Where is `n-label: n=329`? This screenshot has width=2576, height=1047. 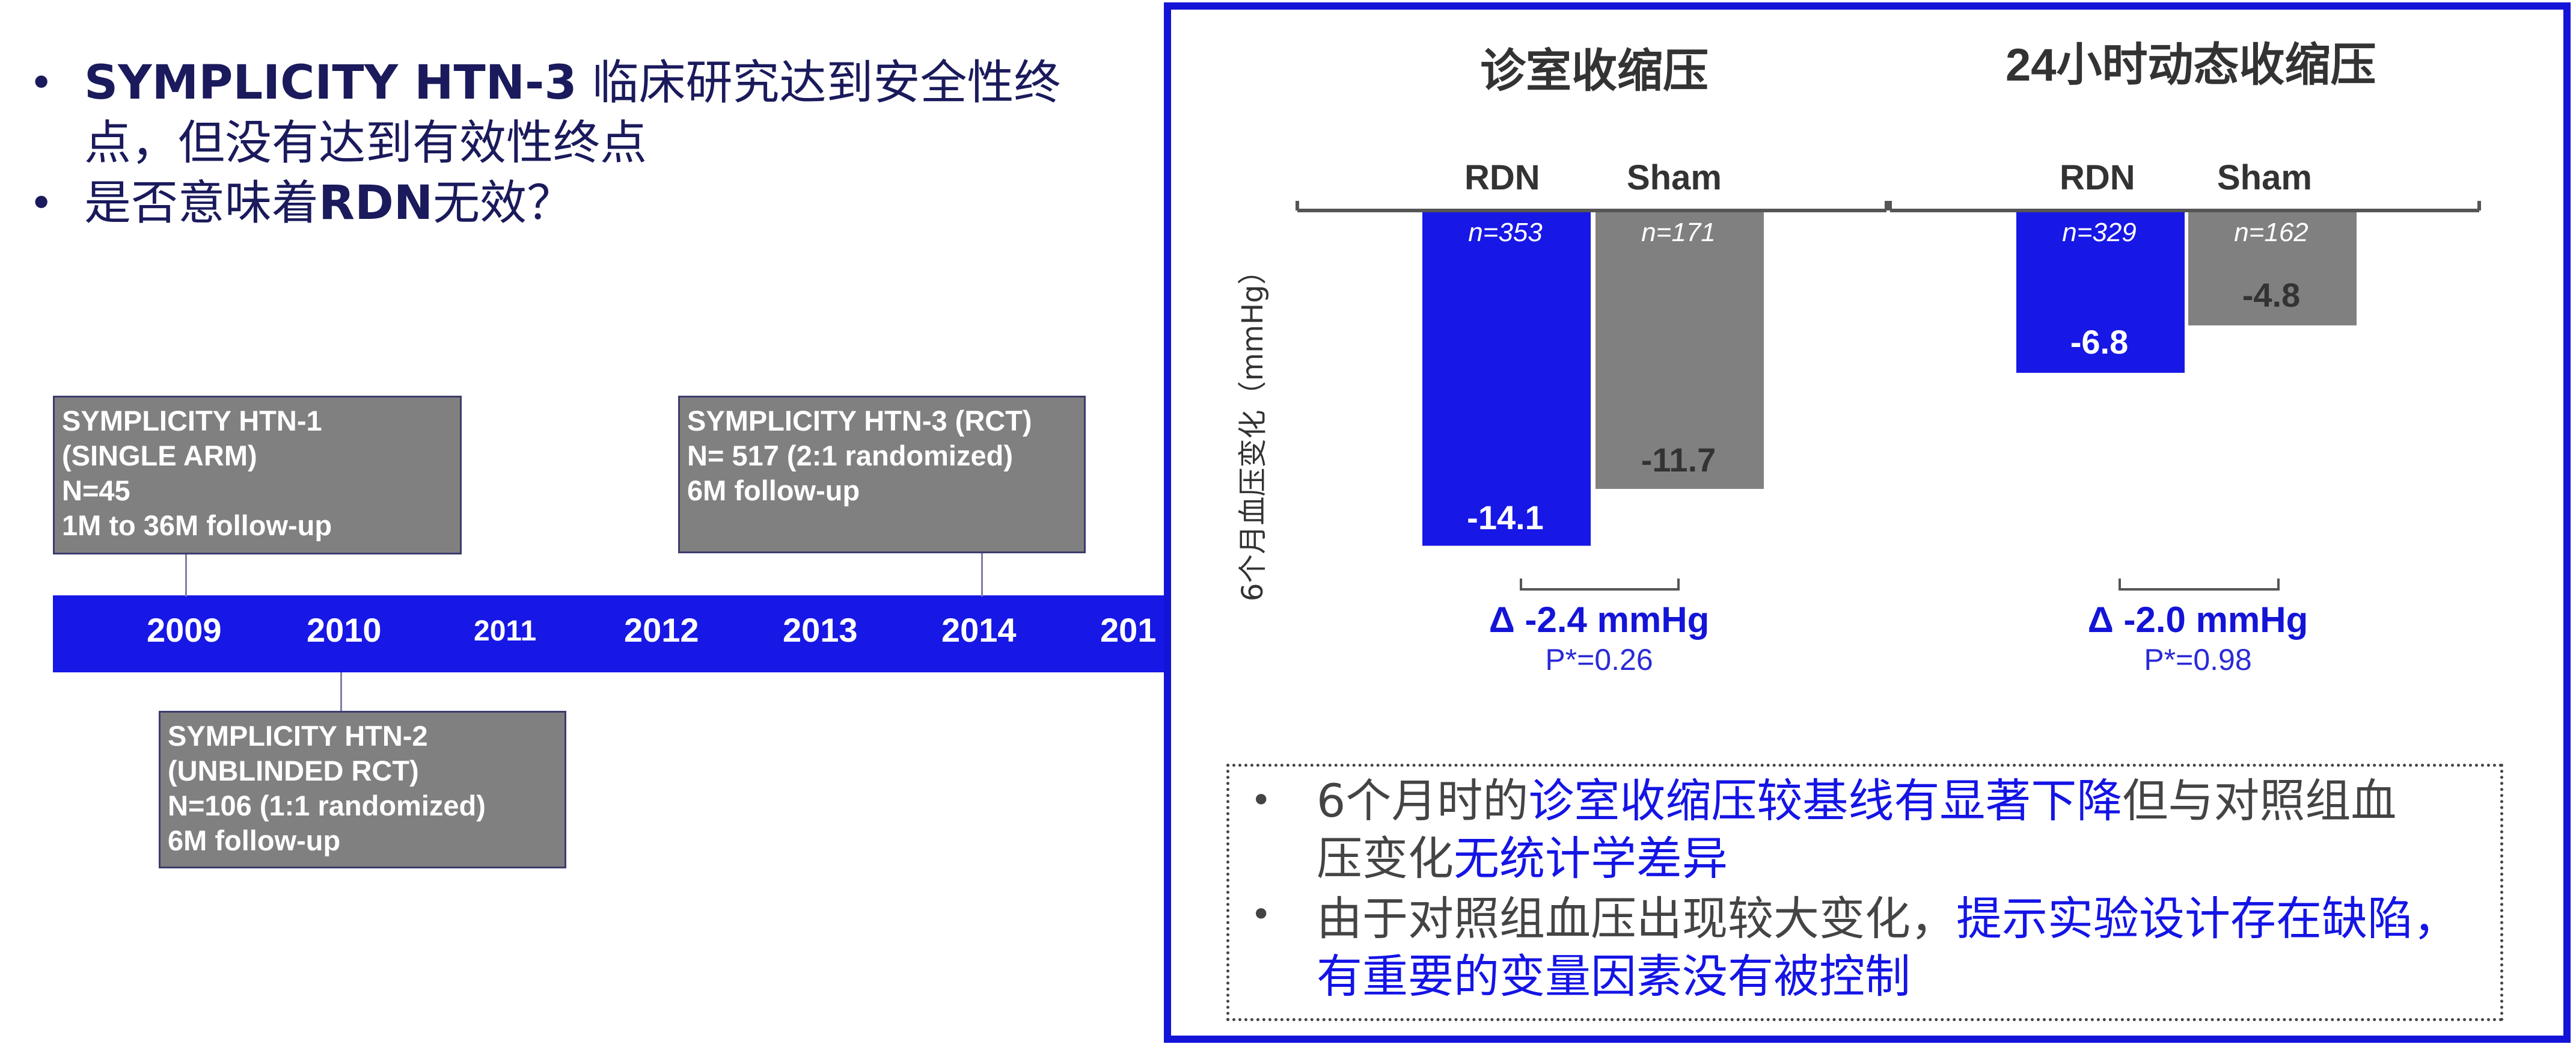 n-label: n=329 is located at coordinates (2099, 232).